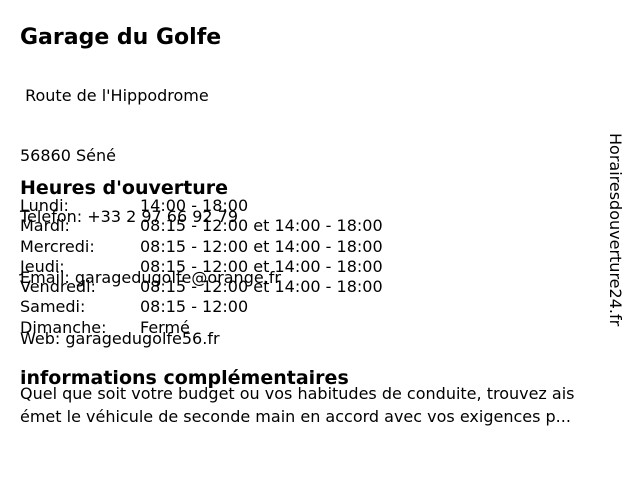  Describe the element at coordinates (45, 226) in the screenshot. I see `day-label: Mardi:` at that location.